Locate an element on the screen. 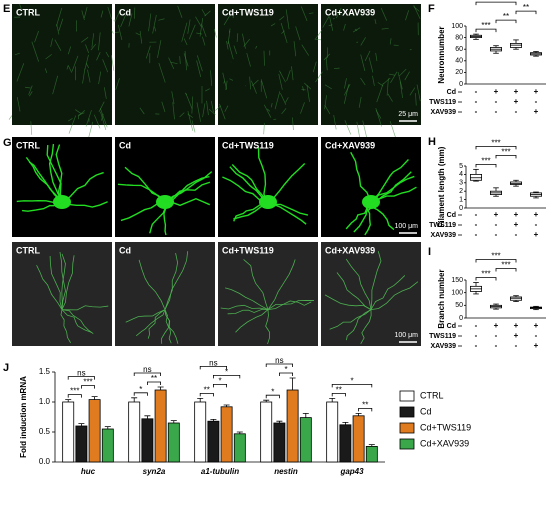 The height and width of the screenshot is (505, 550). panel-label: H is located at coordinates (432, 142).